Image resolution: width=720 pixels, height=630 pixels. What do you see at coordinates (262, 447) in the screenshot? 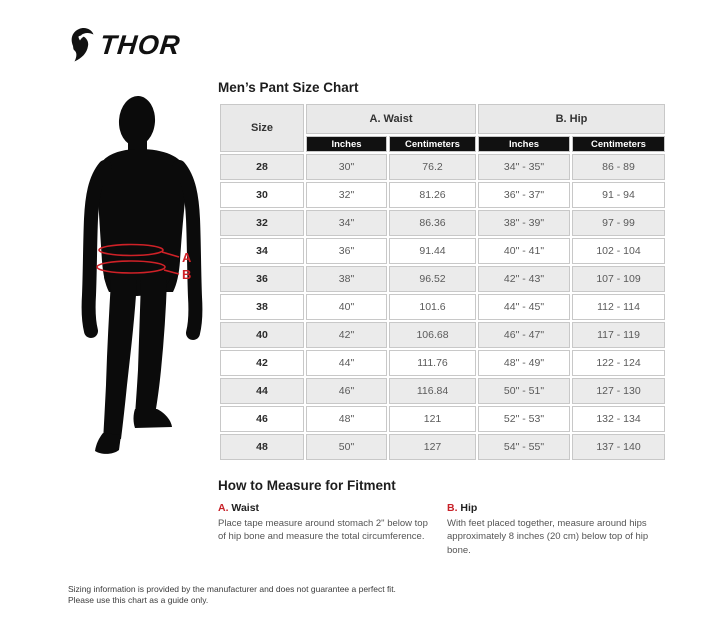
I see `size-cell: 48` at bounding box center [262, 447].